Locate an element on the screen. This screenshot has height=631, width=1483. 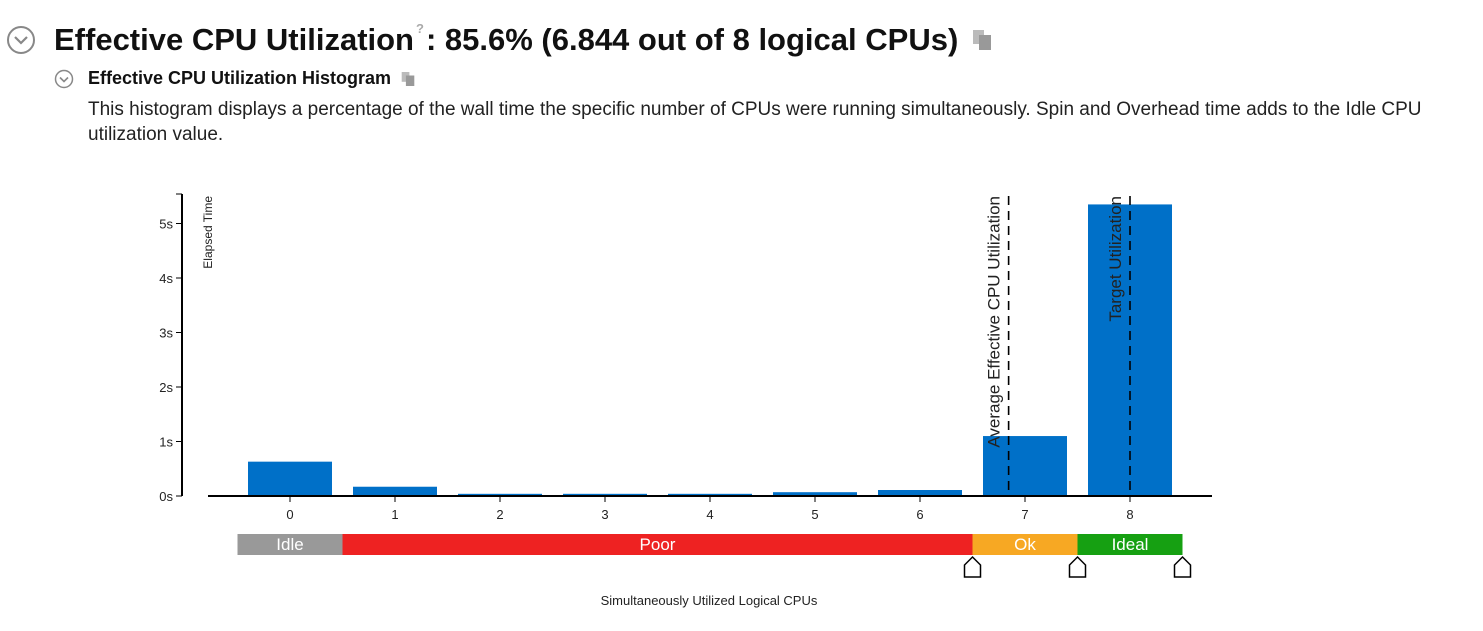
y-tick-label: 2s is located at coordinates (166, 387).